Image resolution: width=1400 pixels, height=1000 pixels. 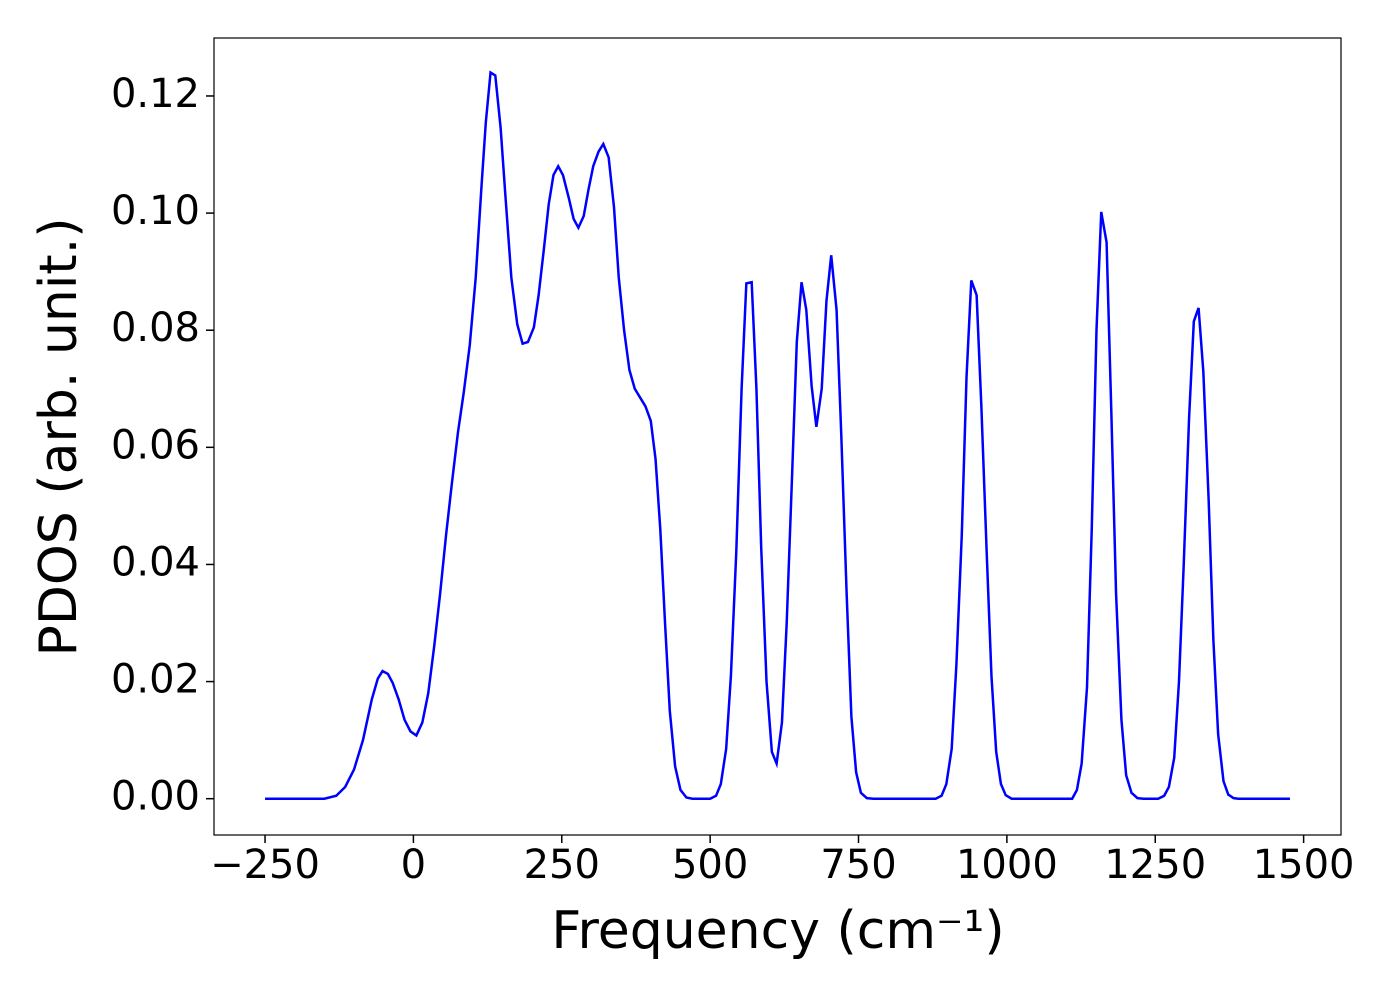 What do you see at coordinates (155, 680) in the screenshot?
I see `y-tick-label: 0.02` at bounding box center [155, 680].